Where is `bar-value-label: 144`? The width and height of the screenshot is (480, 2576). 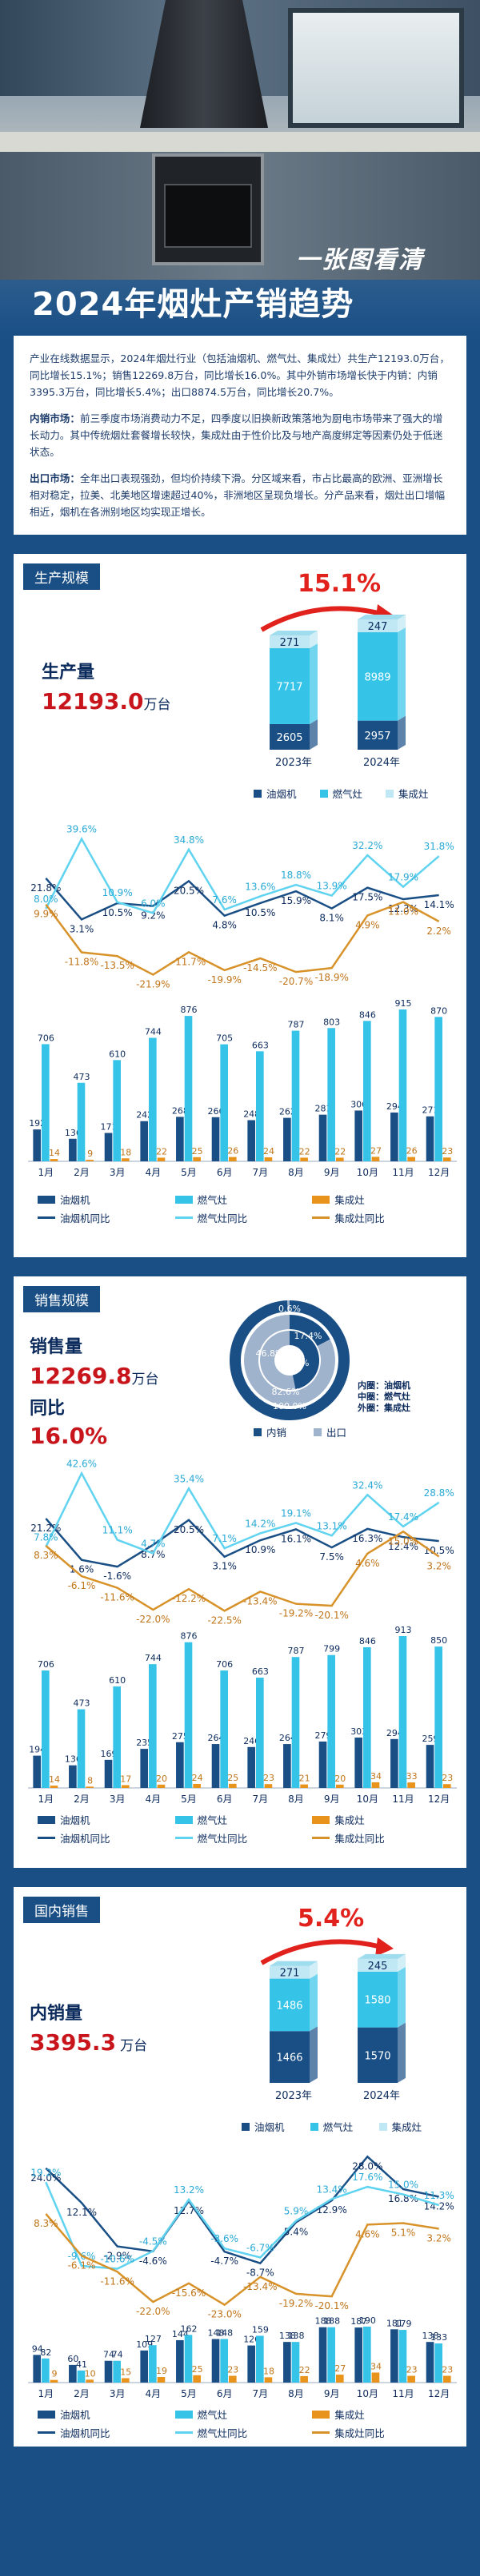 bar-value-label: 144 is located at coordinates (180, 2334).